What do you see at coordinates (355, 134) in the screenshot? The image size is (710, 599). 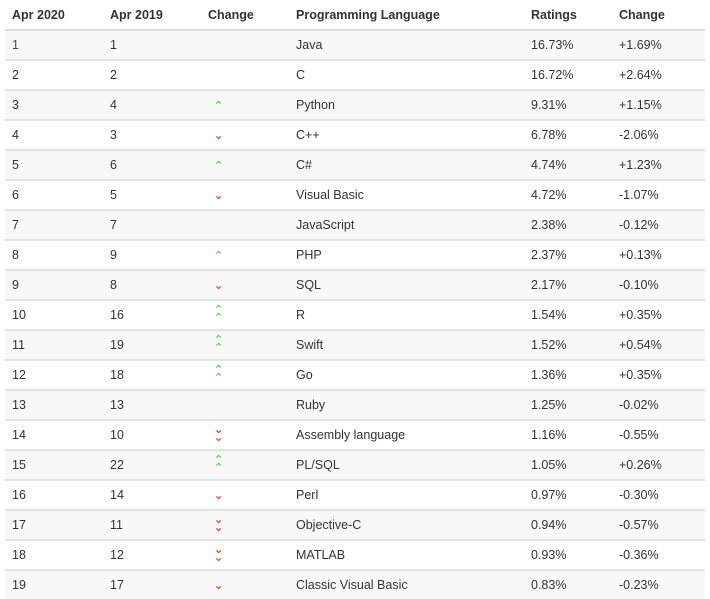 I see `table-row: 4 3 ⌄ C++ 6.78% -2.06%` at bounding box center [355, 134].